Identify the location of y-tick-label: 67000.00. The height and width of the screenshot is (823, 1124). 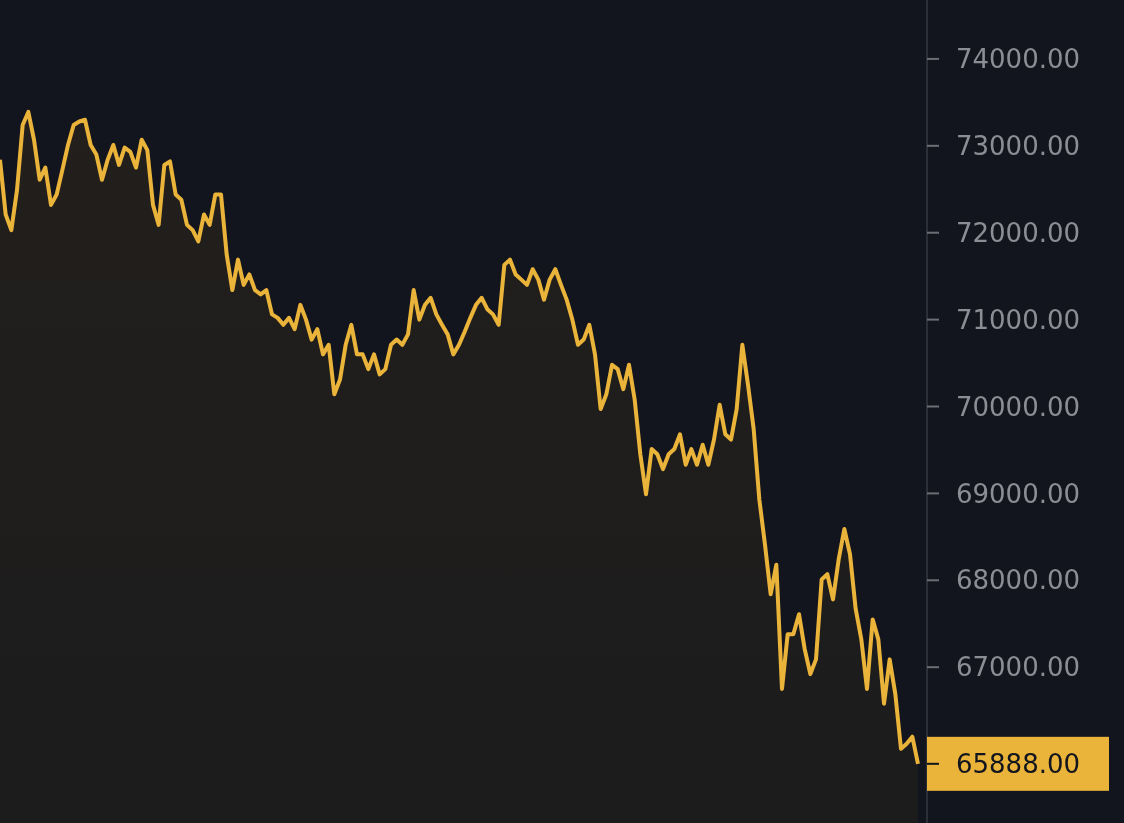
(1018, 667).